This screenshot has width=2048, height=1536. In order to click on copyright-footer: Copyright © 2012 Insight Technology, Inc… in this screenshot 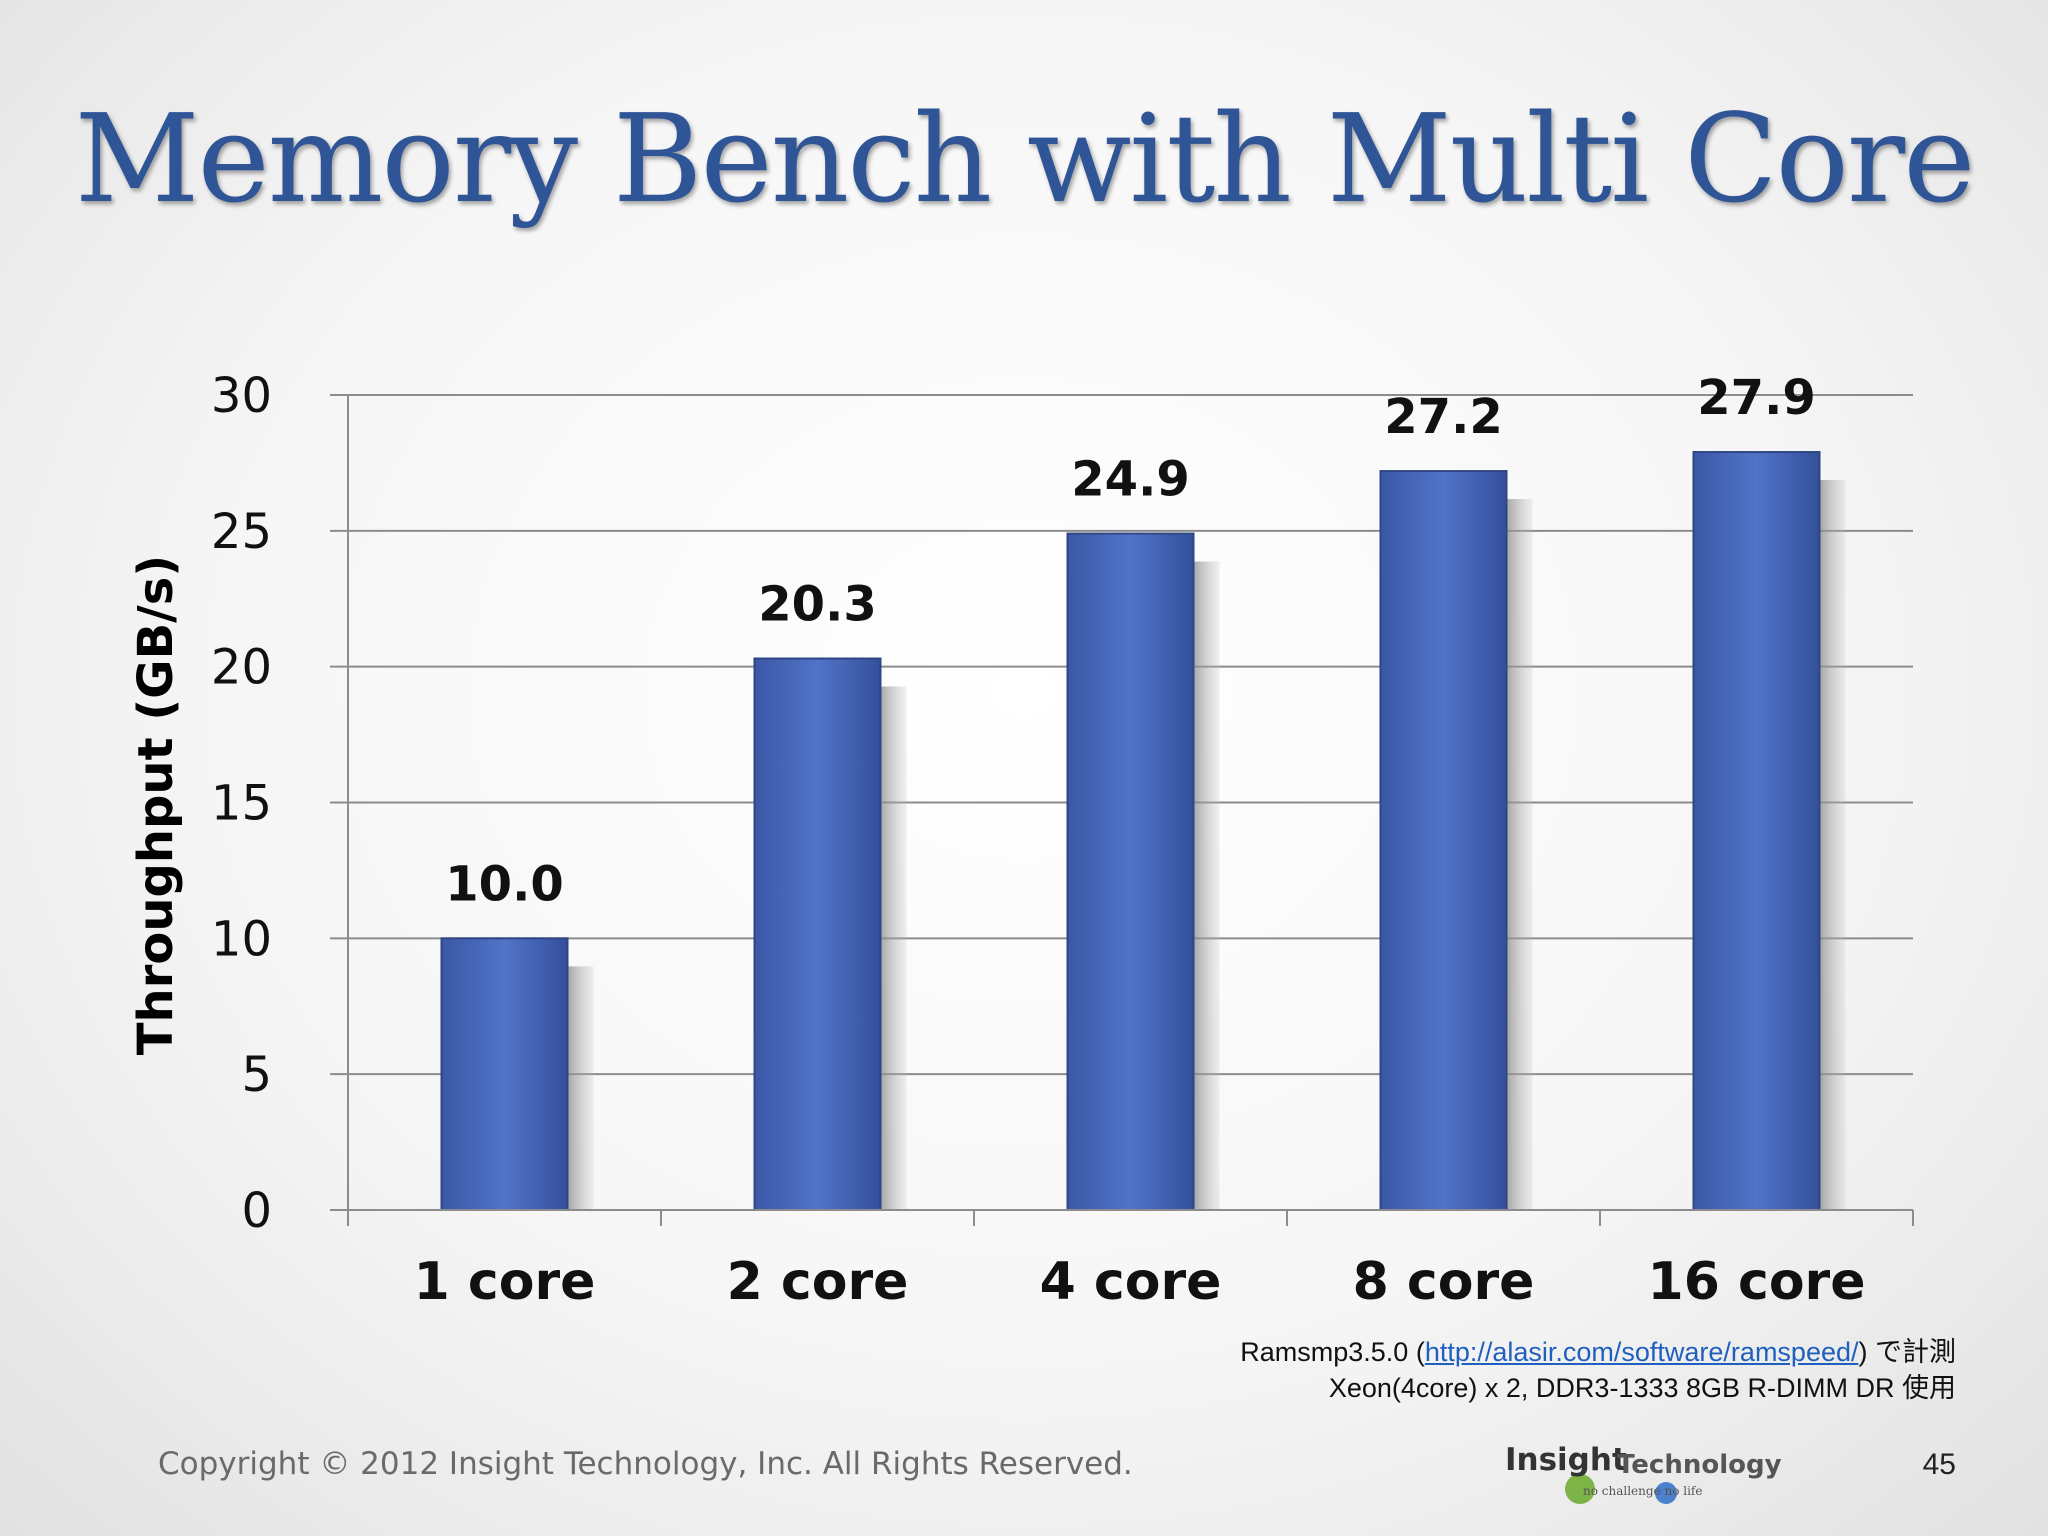, I will do `click(645, 1464)`.